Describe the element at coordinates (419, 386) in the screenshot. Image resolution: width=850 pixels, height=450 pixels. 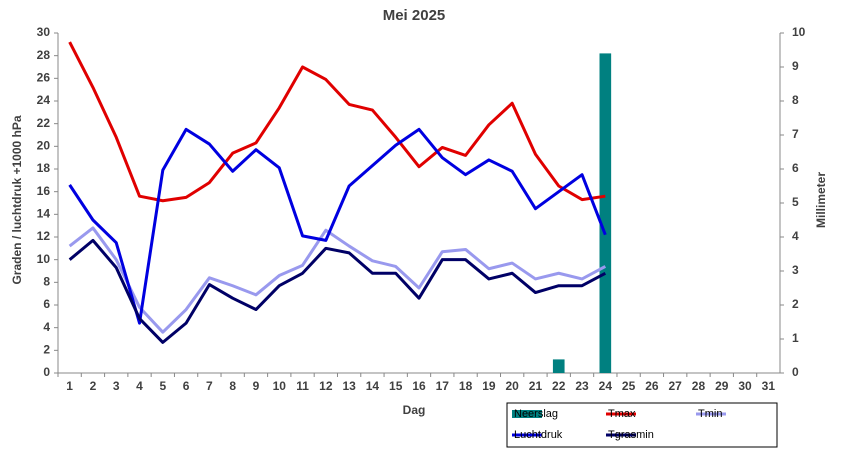
I see `x-tick-label: 16` at that location.